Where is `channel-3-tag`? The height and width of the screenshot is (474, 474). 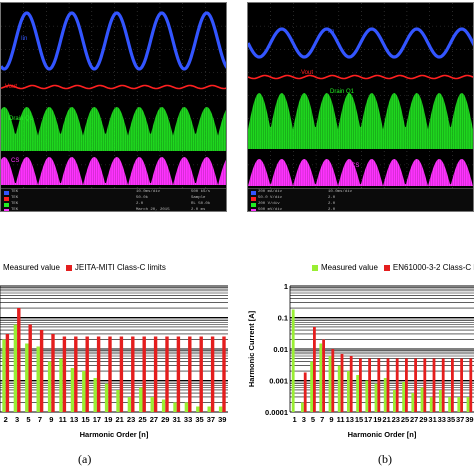
channel-3-tag is located at coordinates (253, 205).